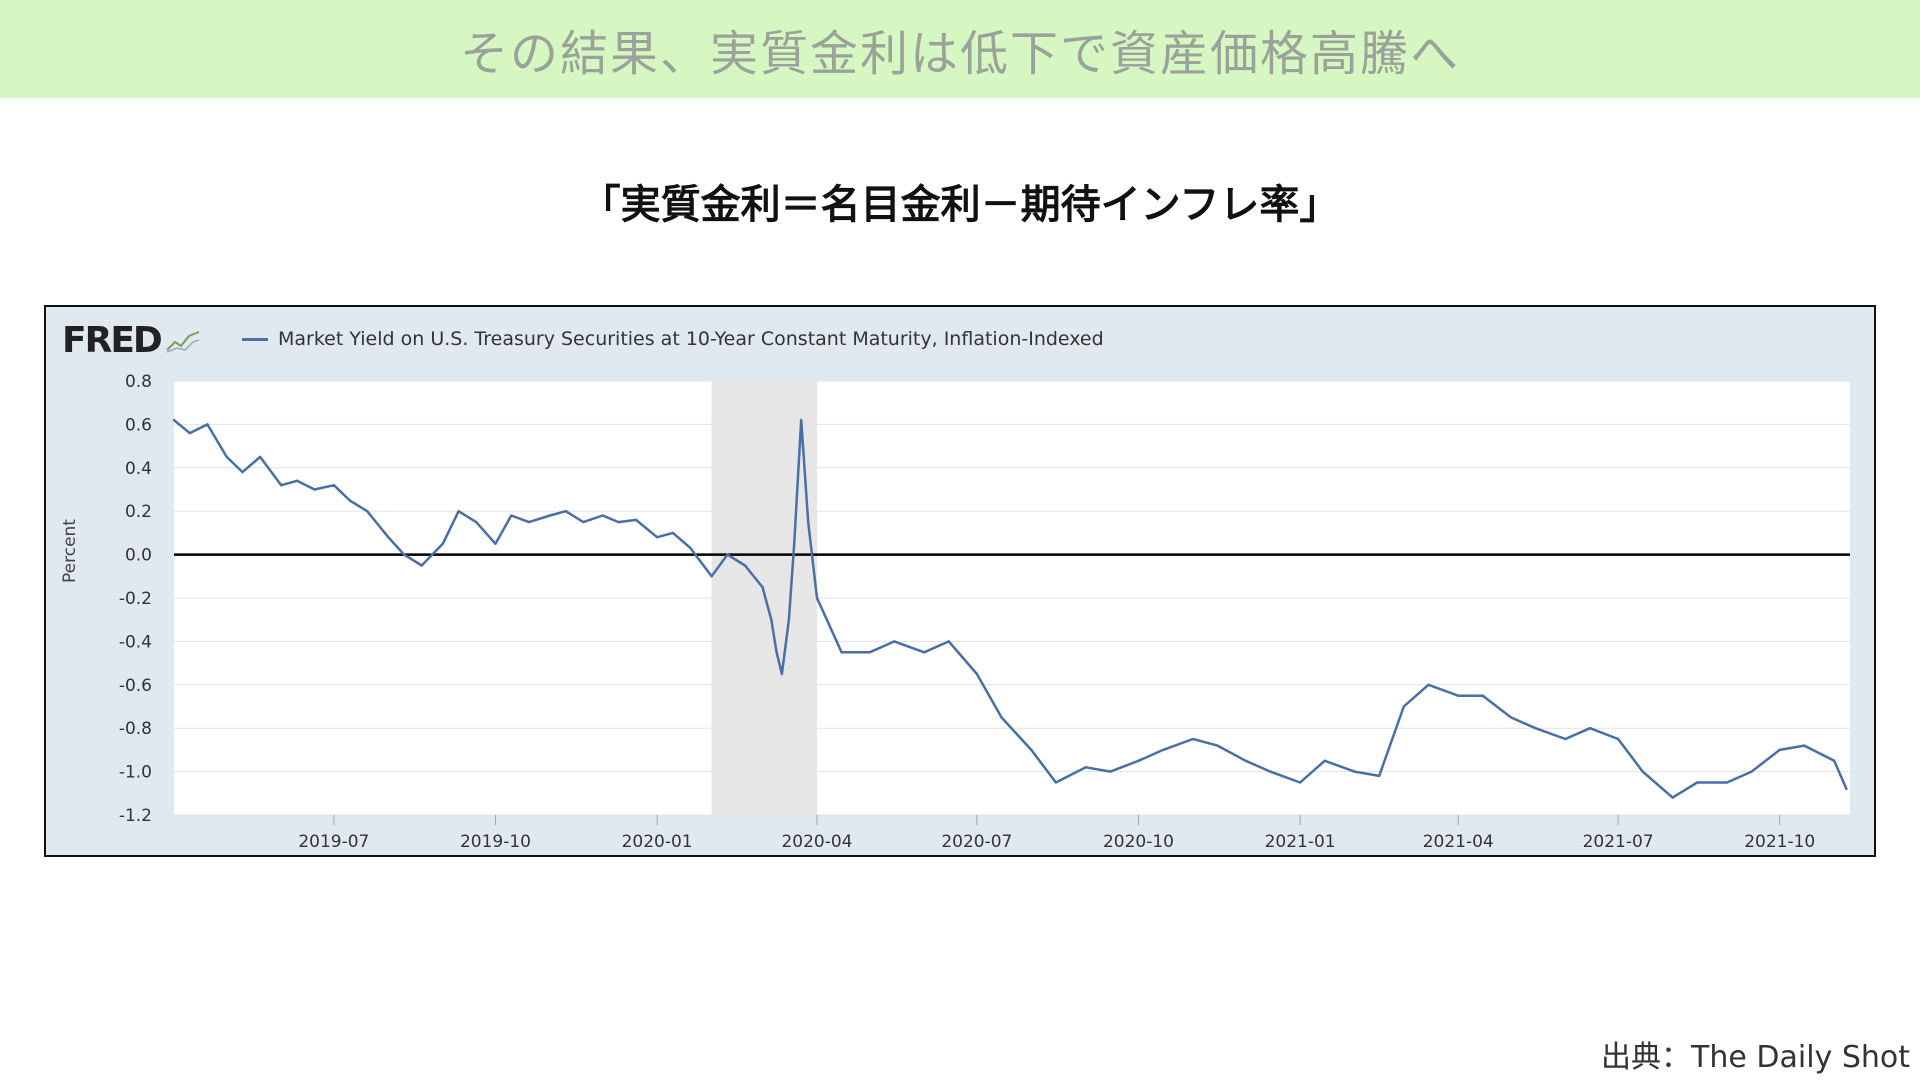 This screenshot has width=1920, height=1080. I want to click on legend-swatch, so click(255, 339).